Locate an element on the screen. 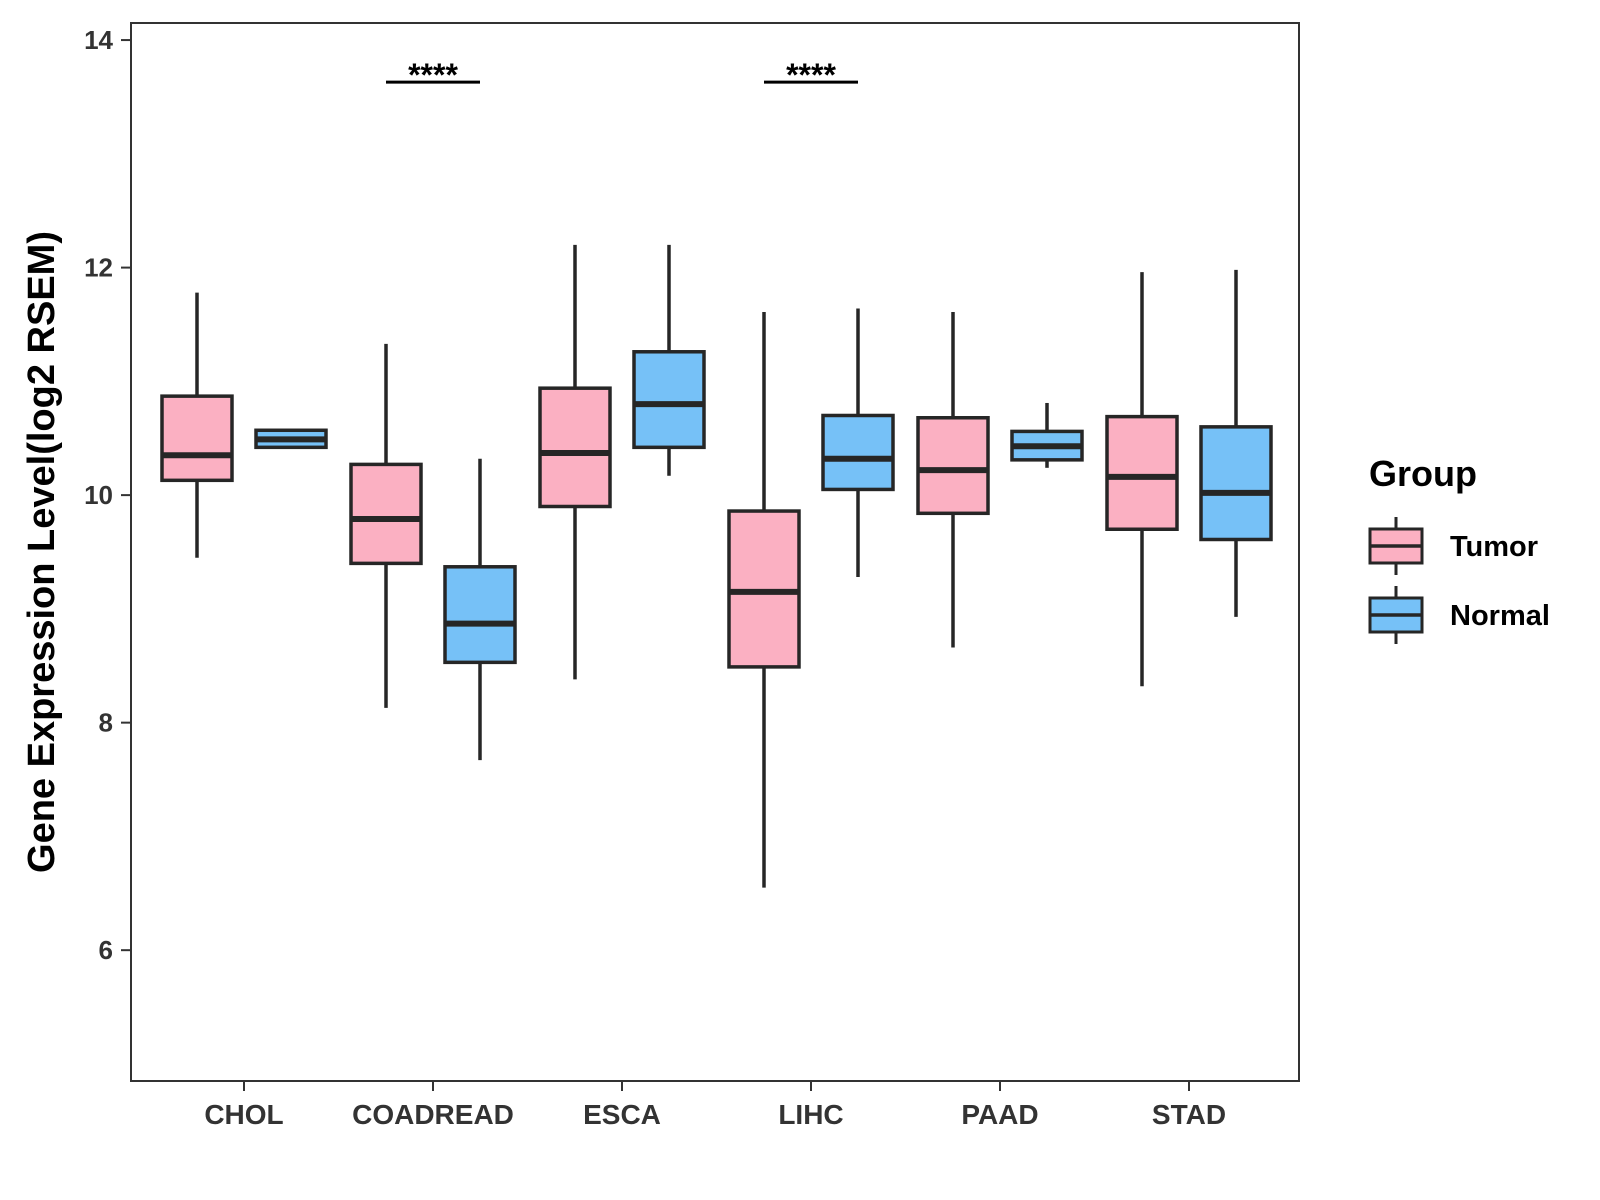  box-tumor-chol is located at coordinates (197, 425).